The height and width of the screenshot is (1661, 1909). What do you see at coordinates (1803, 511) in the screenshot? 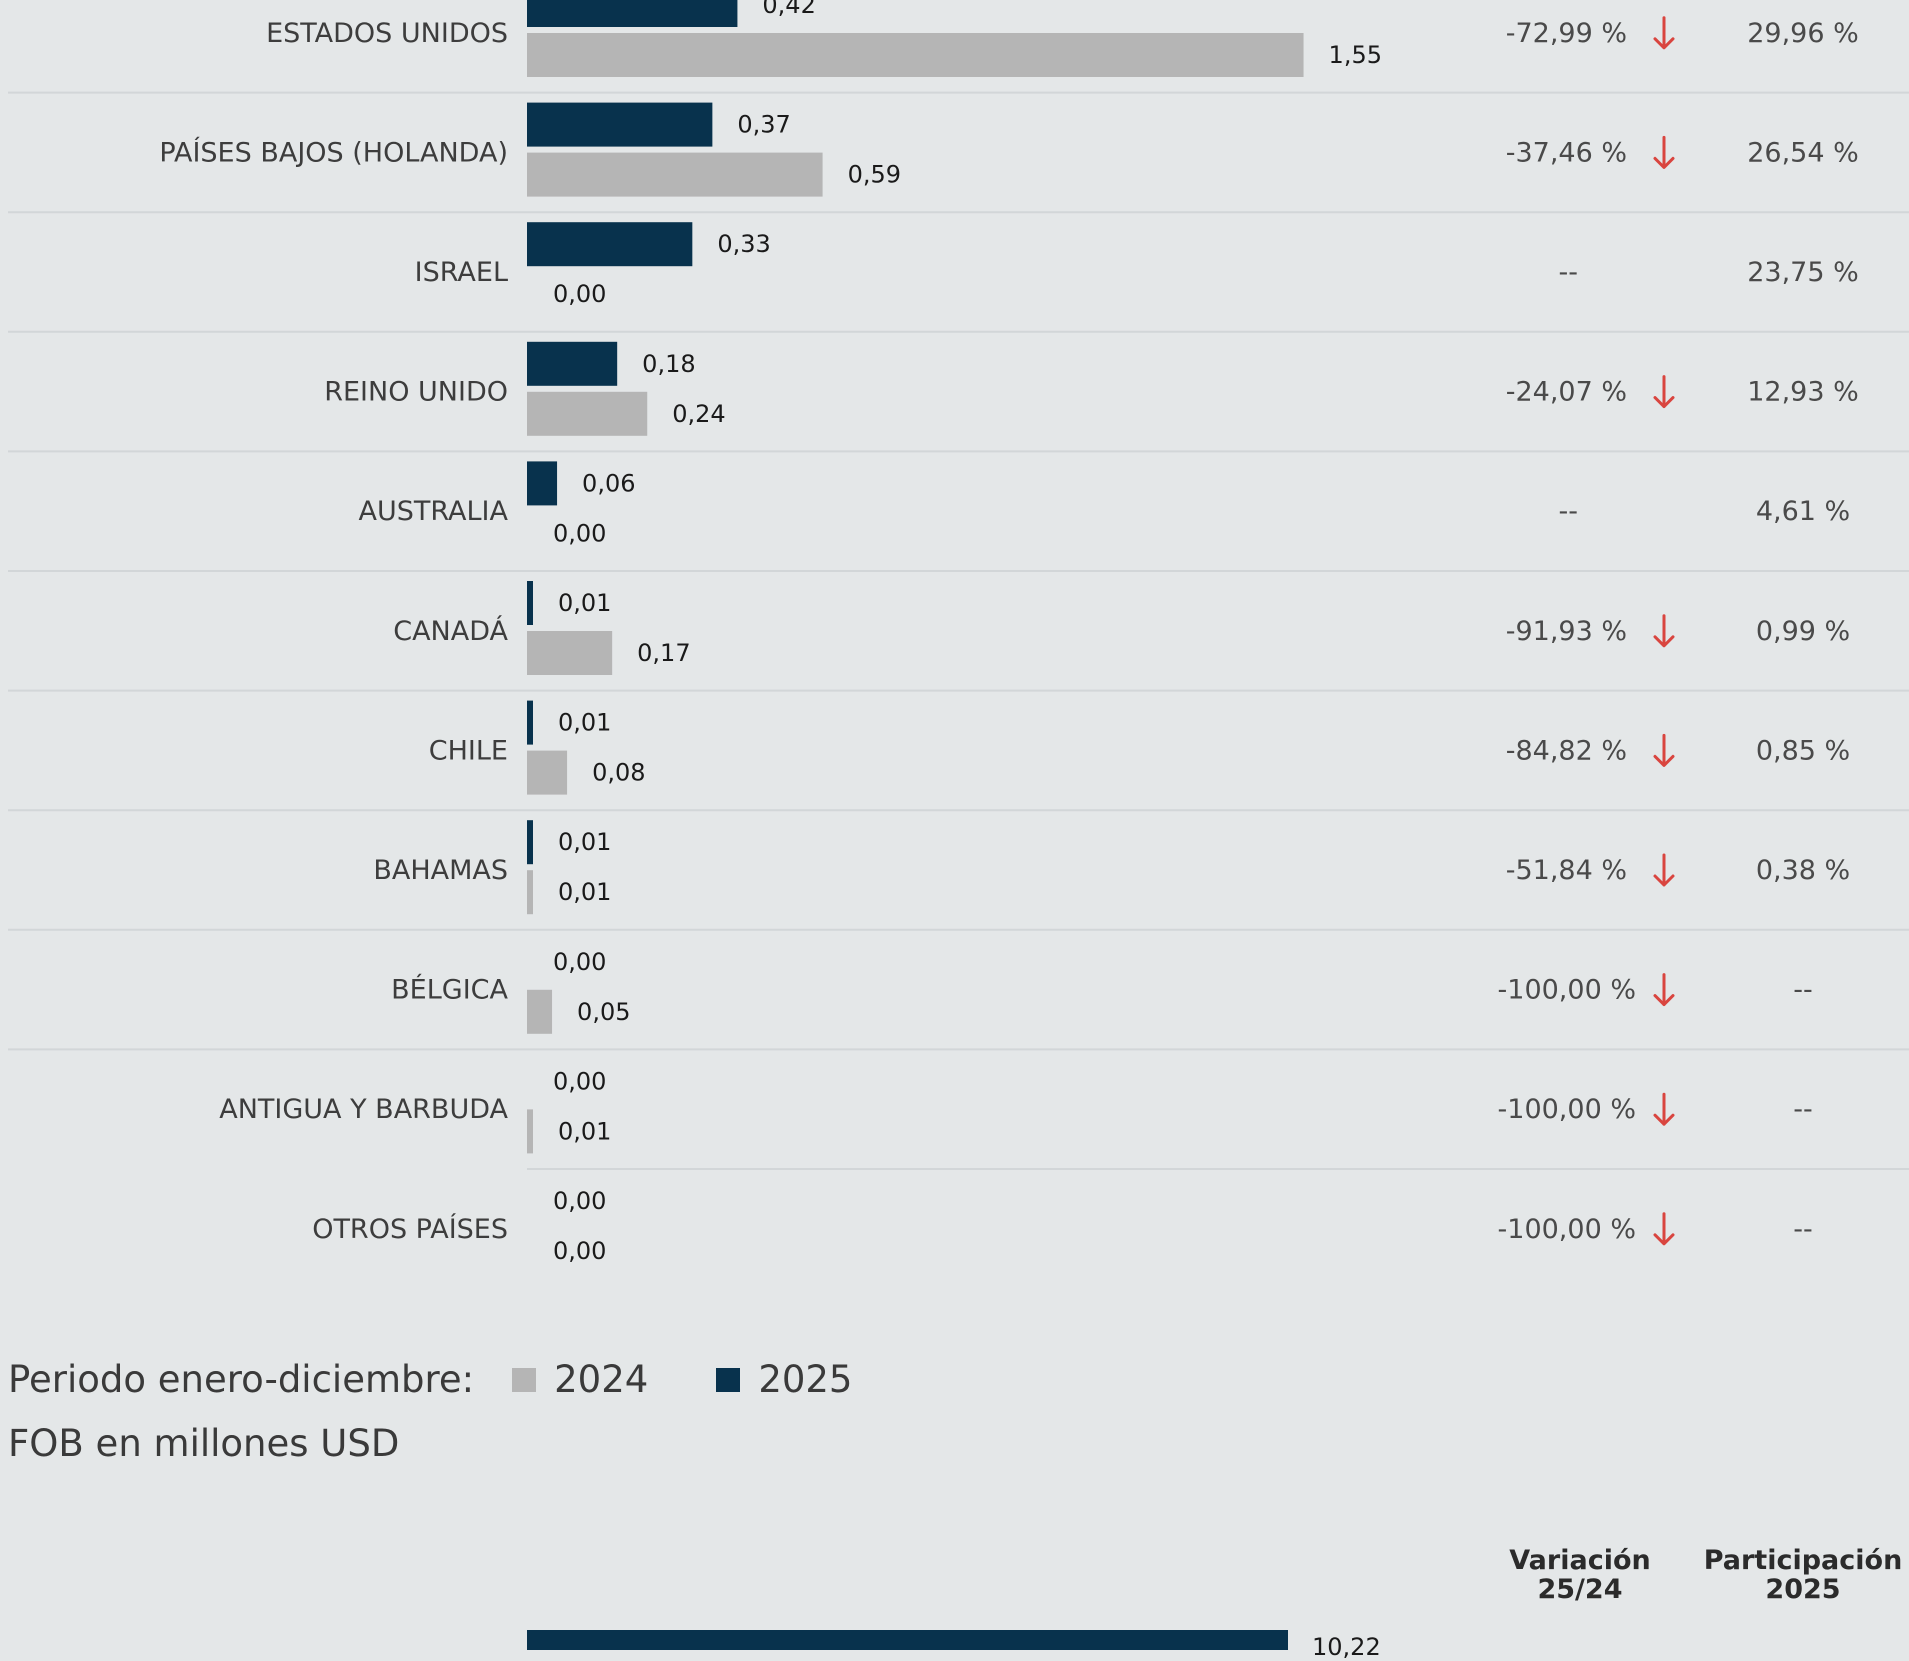
I see `participacion-value-australia: 4,61 %` at bounding box center [1803, 511].